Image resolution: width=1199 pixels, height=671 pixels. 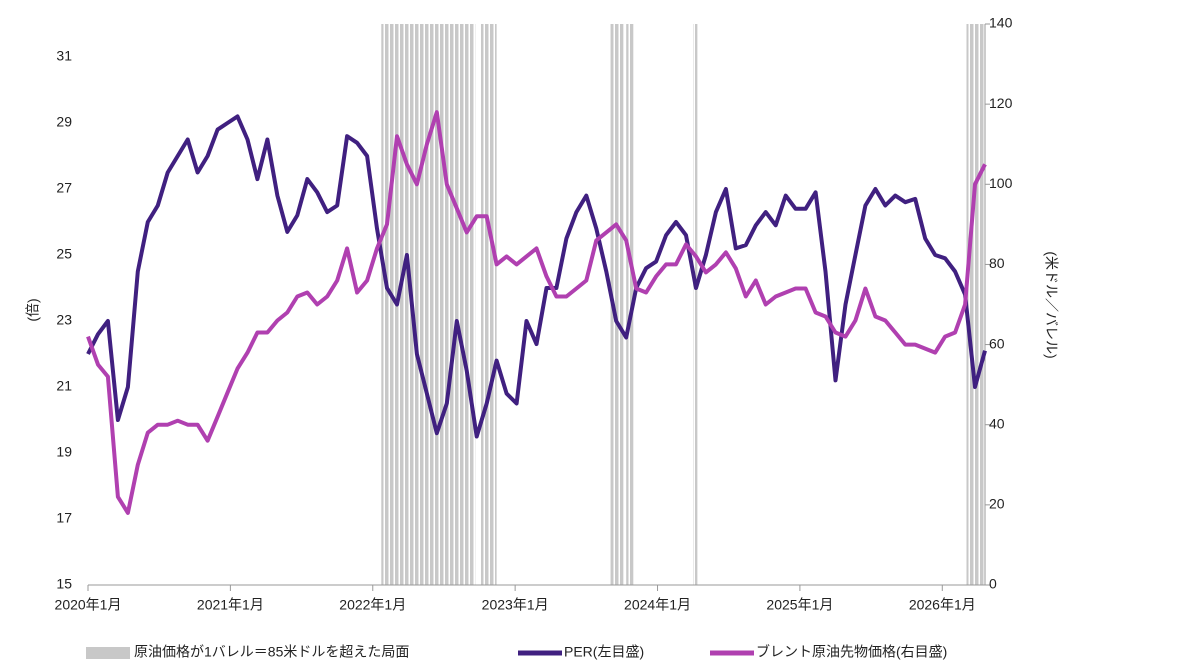 What do you see at coordinates (88, 605) in the screenshot?
I see `x-tick-label: 2020年1月` at bounding box center [88, 605].